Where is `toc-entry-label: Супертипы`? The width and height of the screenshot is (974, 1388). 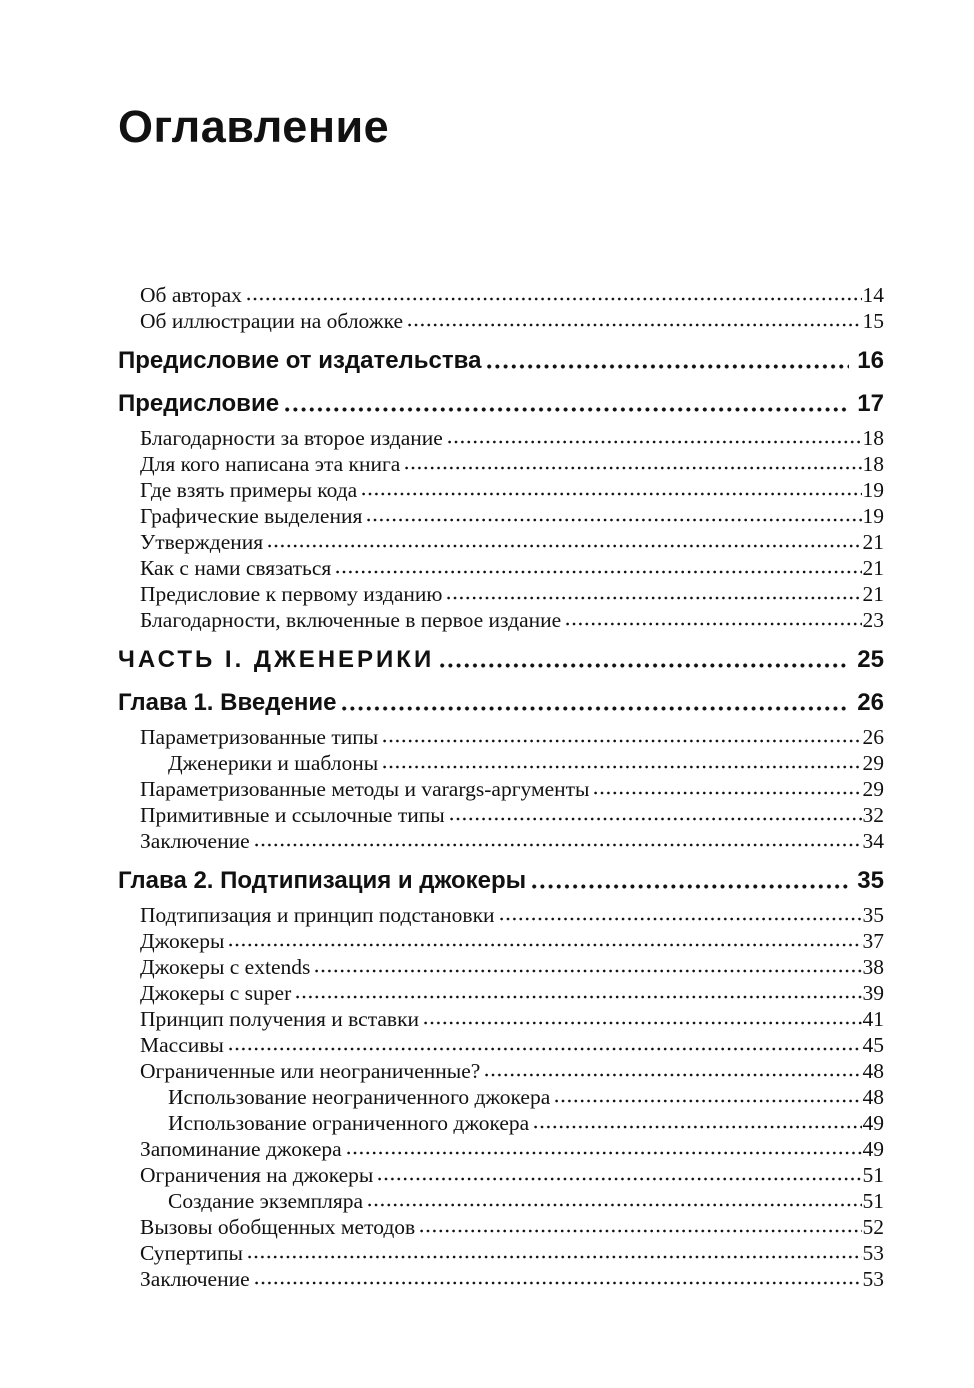 toc-entry-label: Супертипы is located at coordinates (191, 1253).